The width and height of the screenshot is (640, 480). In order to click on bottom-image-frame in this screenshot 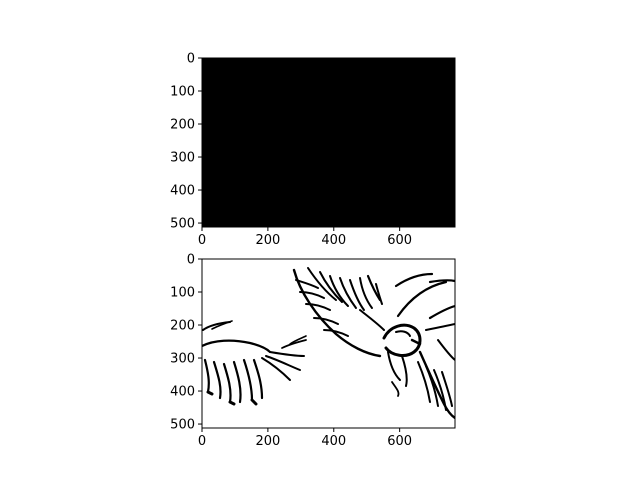, I will do `click(328, 343)`.